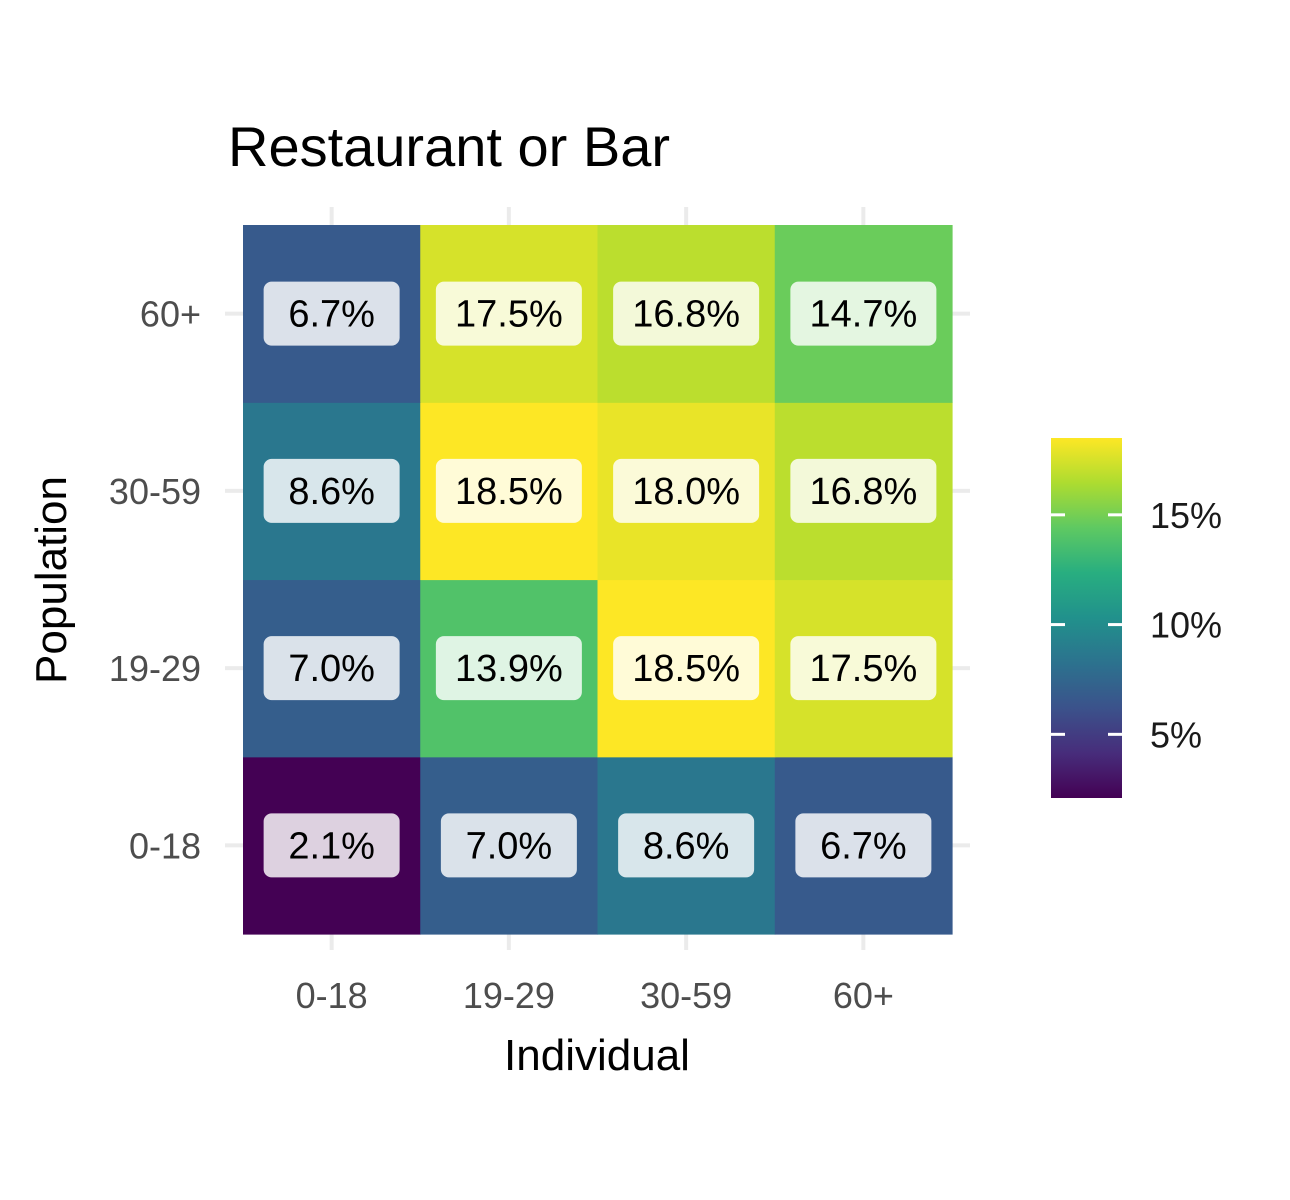  Describe the element at coordinates (165, 845) in the screenshot. I see `y-tick-label: 0-18` at that location.